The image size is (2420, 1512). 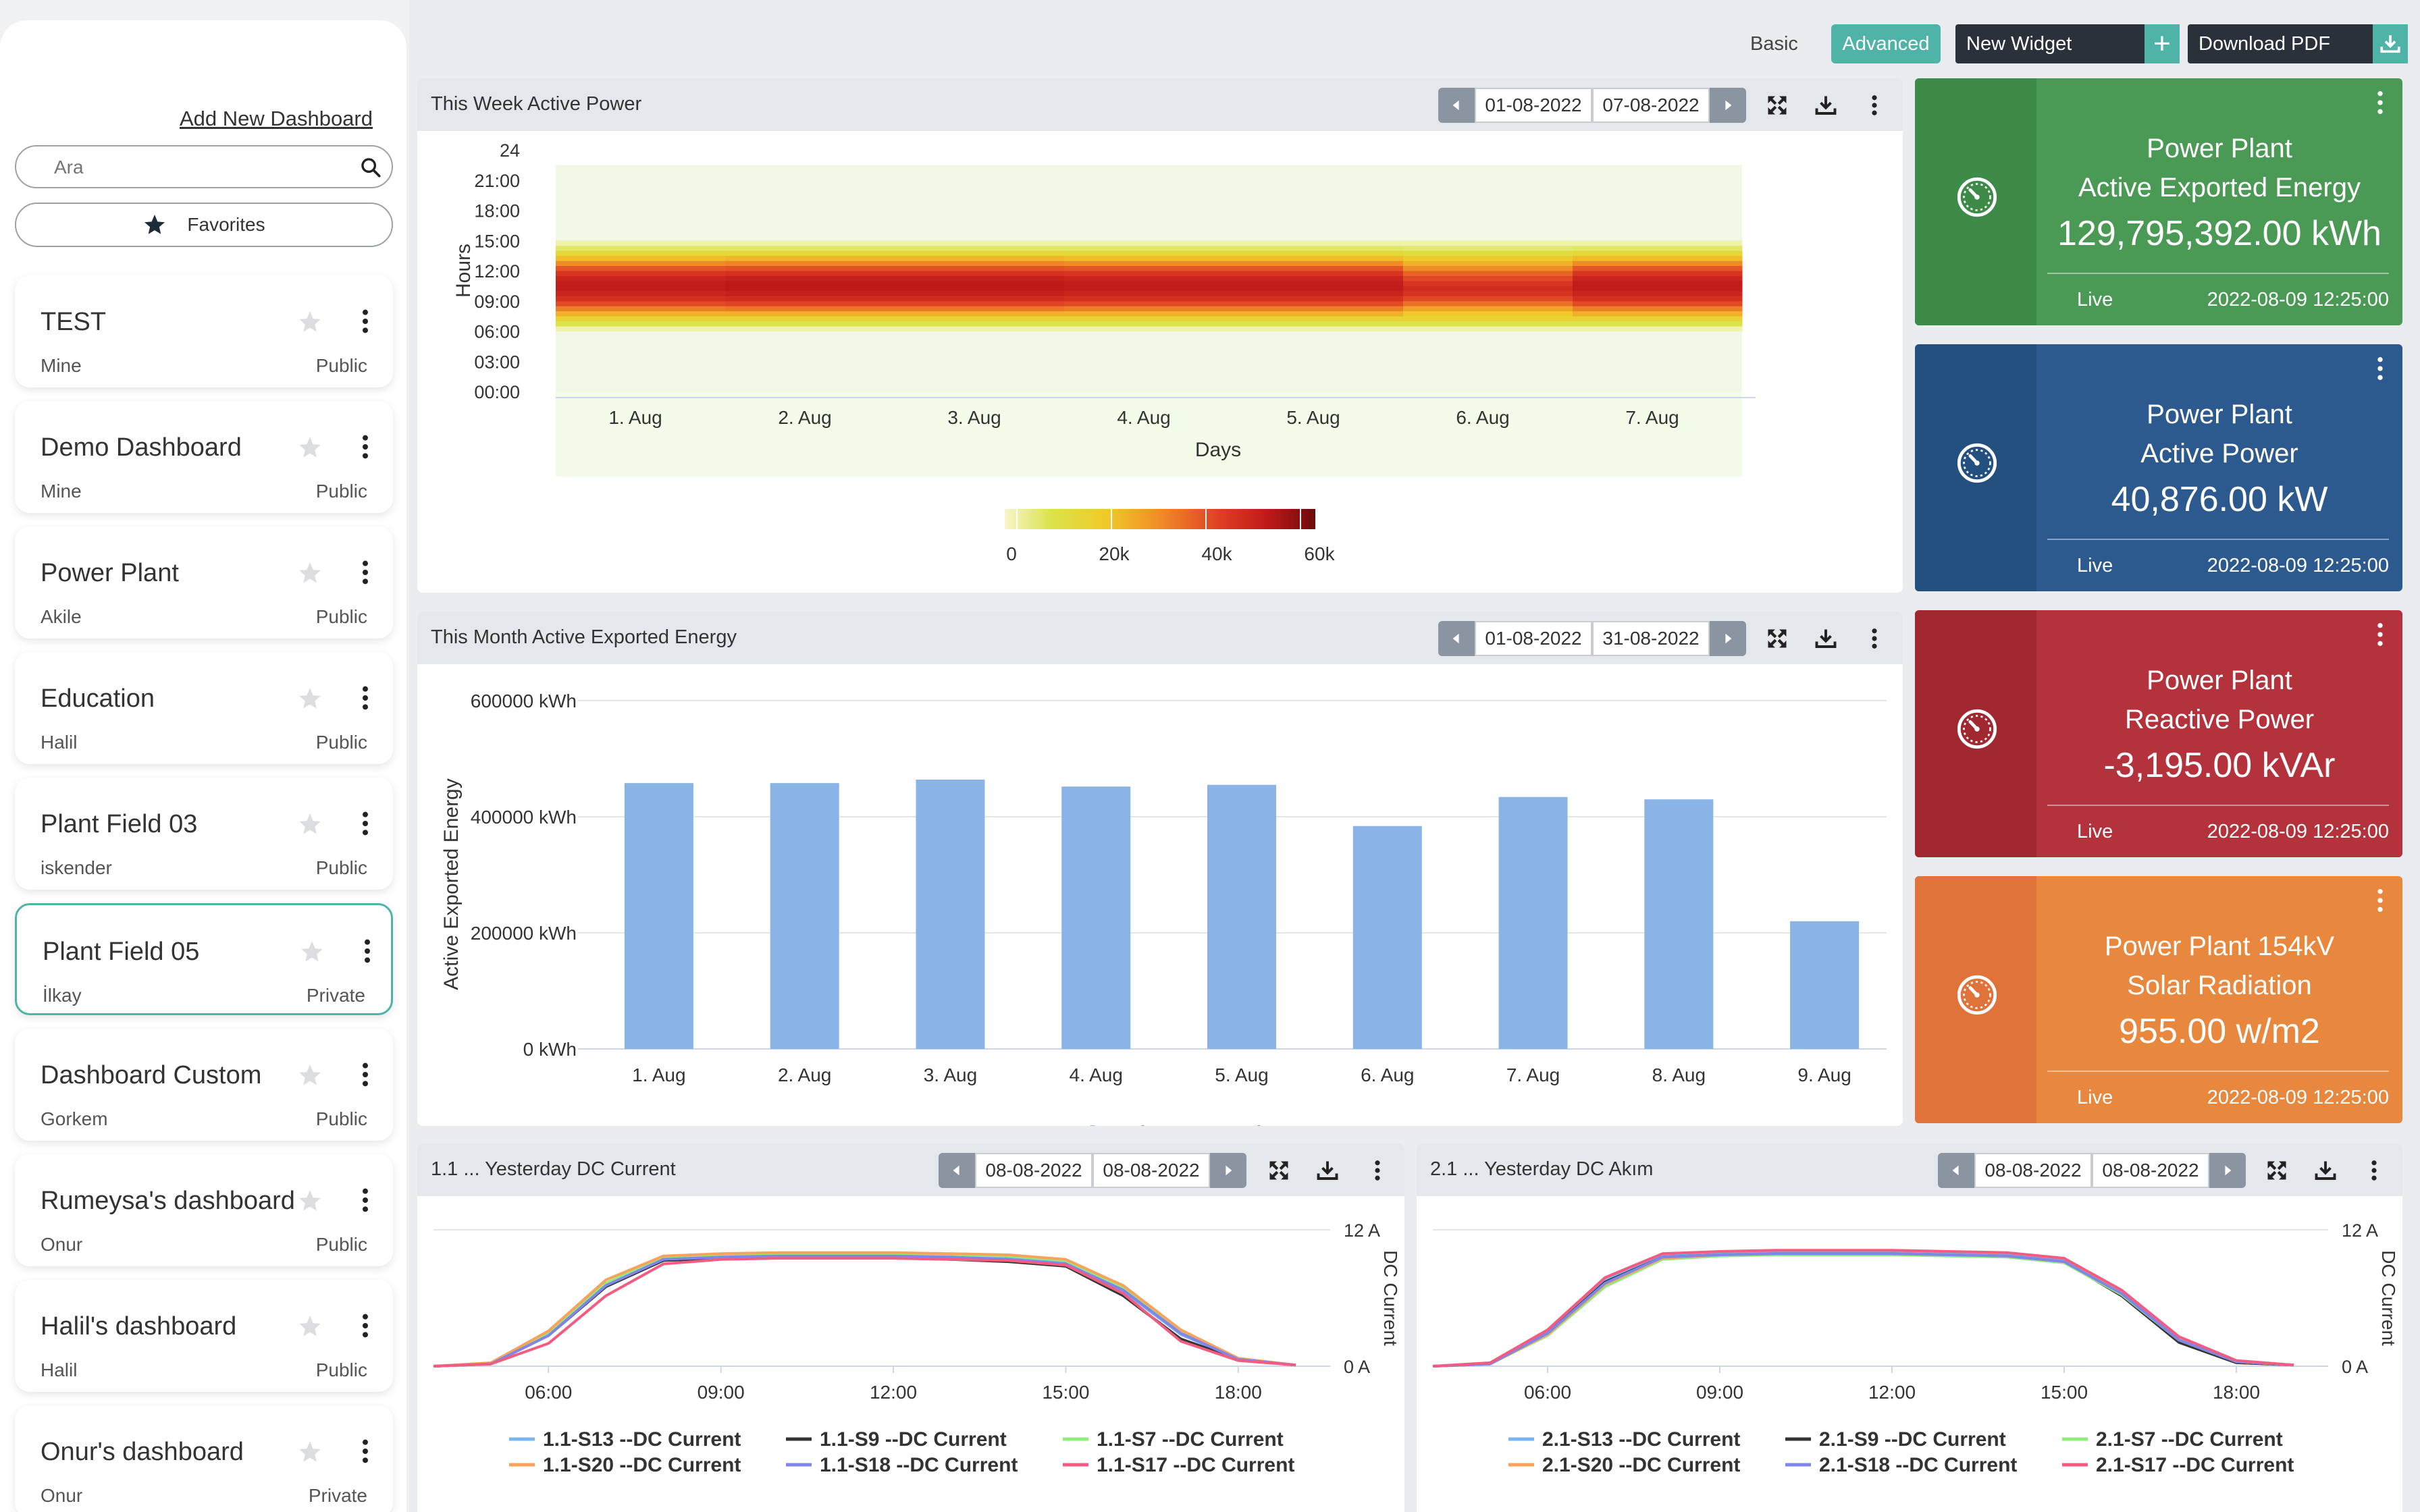 What do you see at coordinates (1651, 105) in the screenshot?
I see `date-to: 07-08-2022` at bounding box center [1651, 105].